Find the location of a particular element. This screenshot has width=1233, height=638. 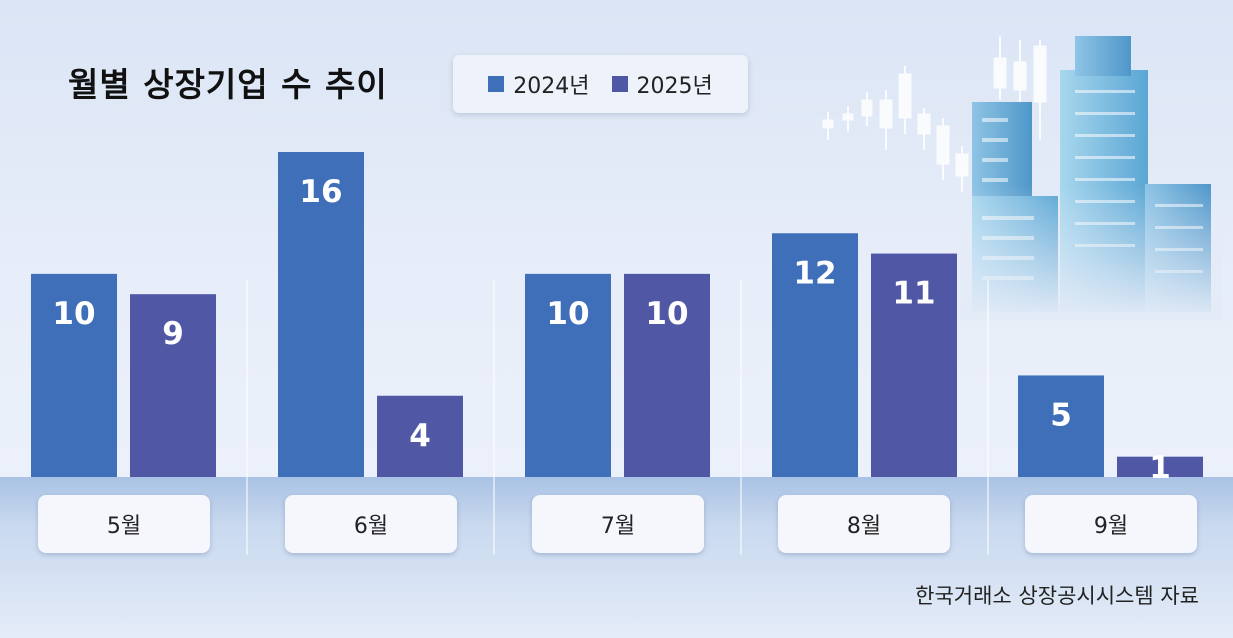

chart-title: 월별 상장기업 수 추이 is located at coordinates (228, 84).